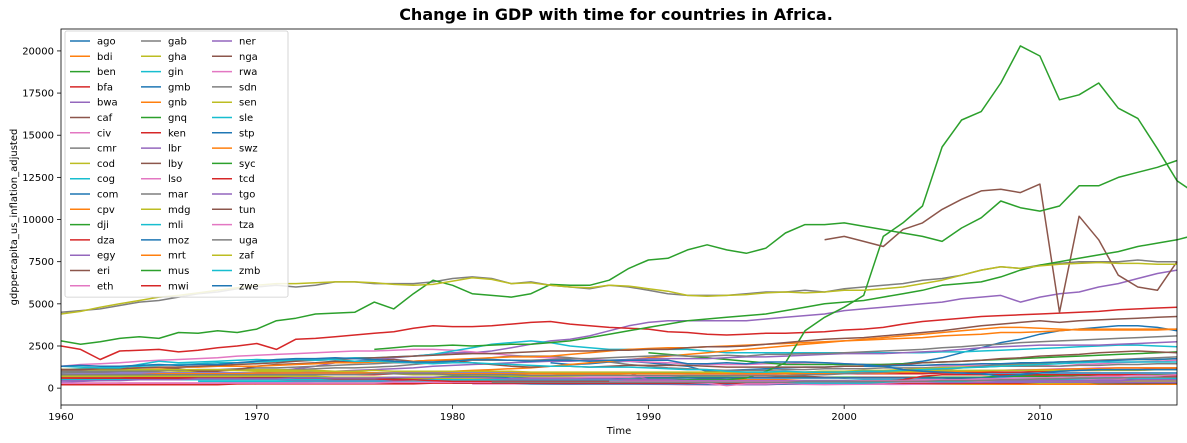  What do you see at coordinates (178, 240) in the screenshot?
I see `legend-entry-moz: moz` at bounding box center [178, 240].